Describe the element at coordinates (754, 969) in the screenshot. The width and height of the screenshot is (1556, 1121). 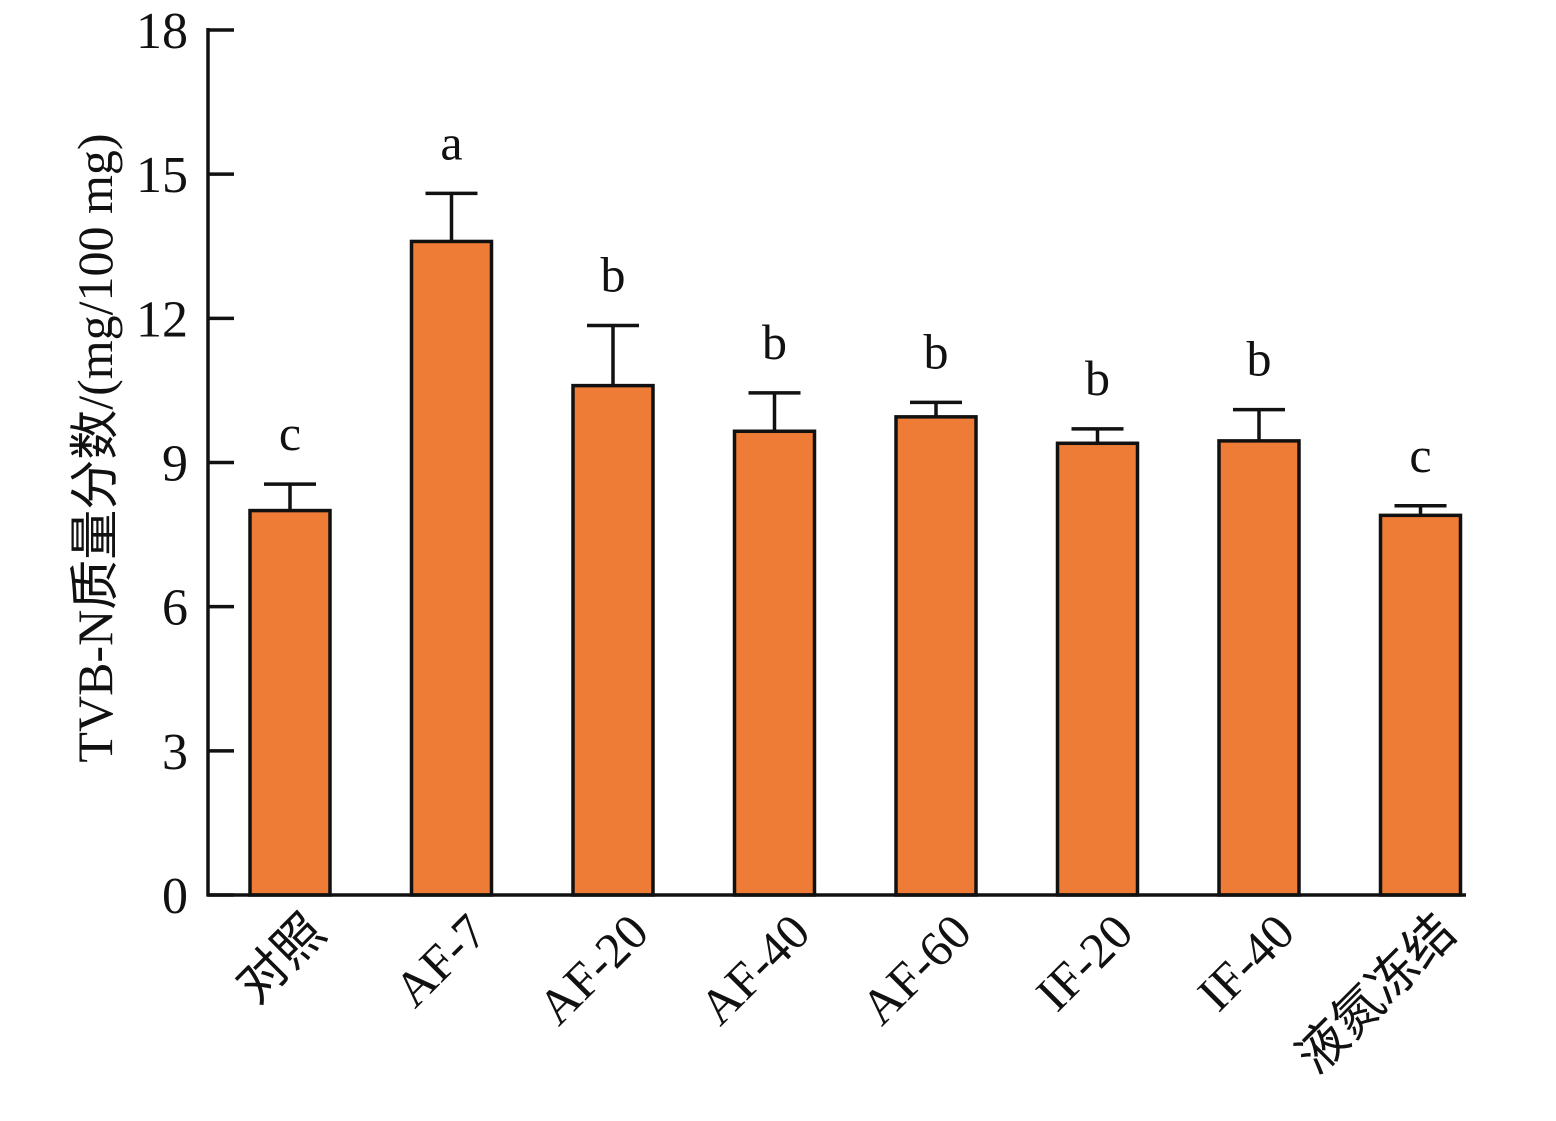
I see `category-label-4: AF-40` at that location.